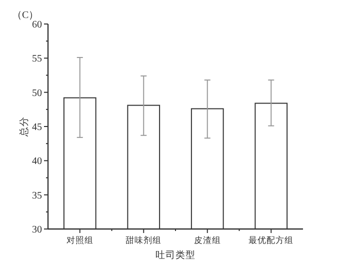  I want to click on chart-title: （C）, so click(25, 15).